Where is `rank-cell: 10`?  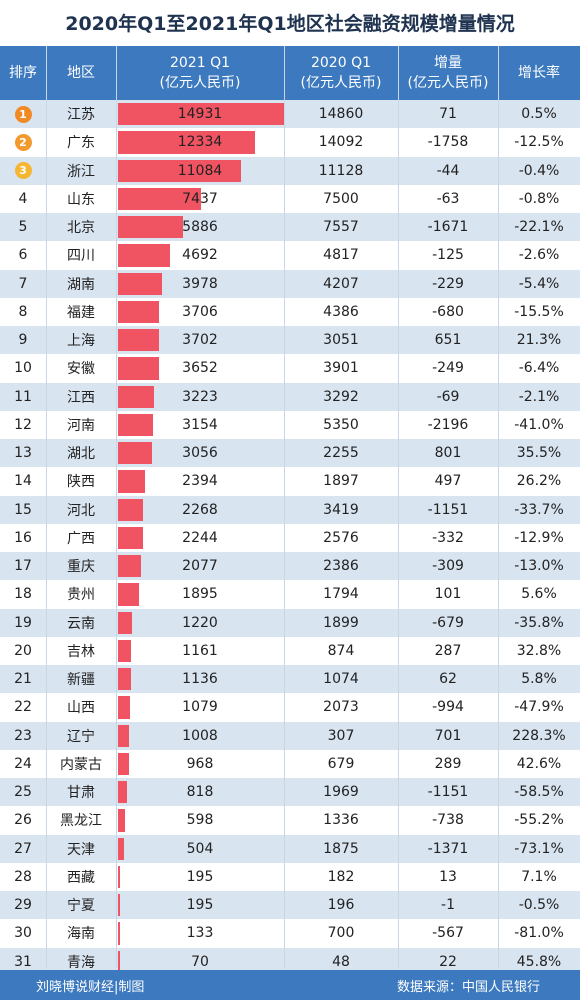 rank-cell: 10 is located at coordinates (23, 368).